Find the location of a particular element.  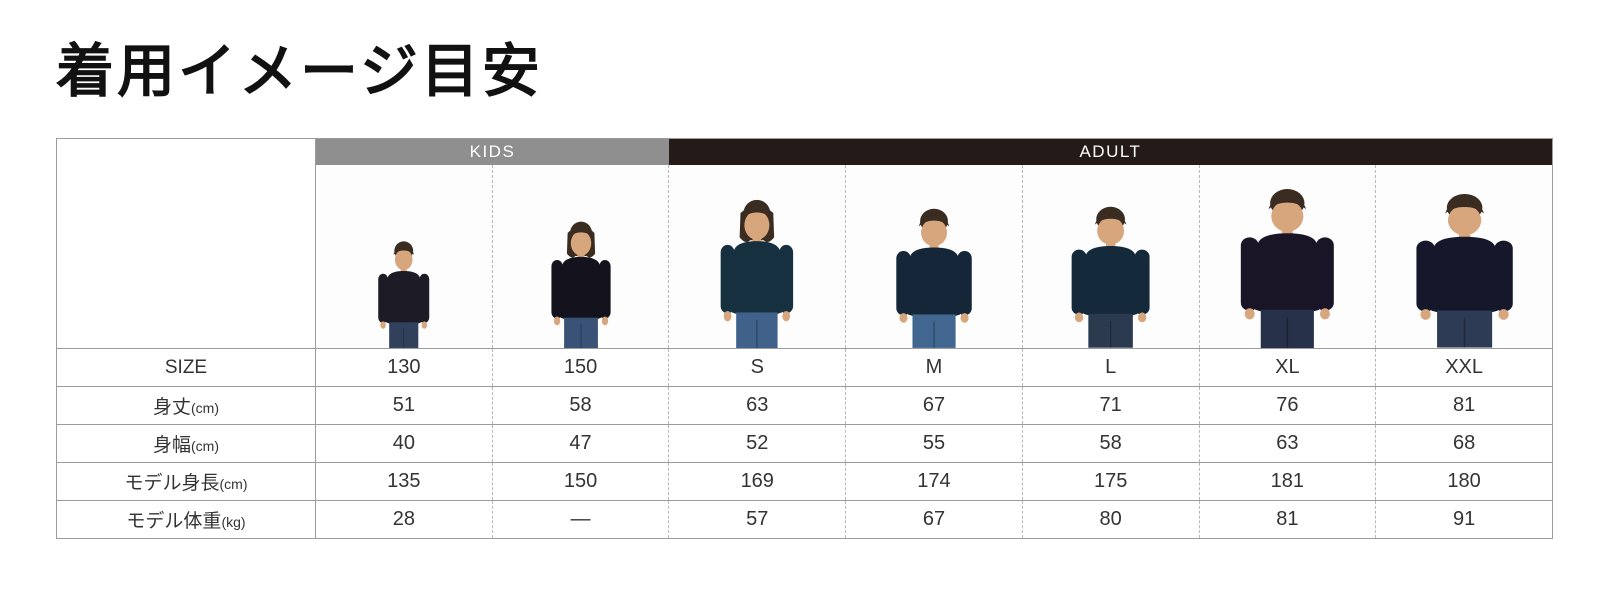

group-header-row: KIDS ADULT is located at coordinates (804, 151).